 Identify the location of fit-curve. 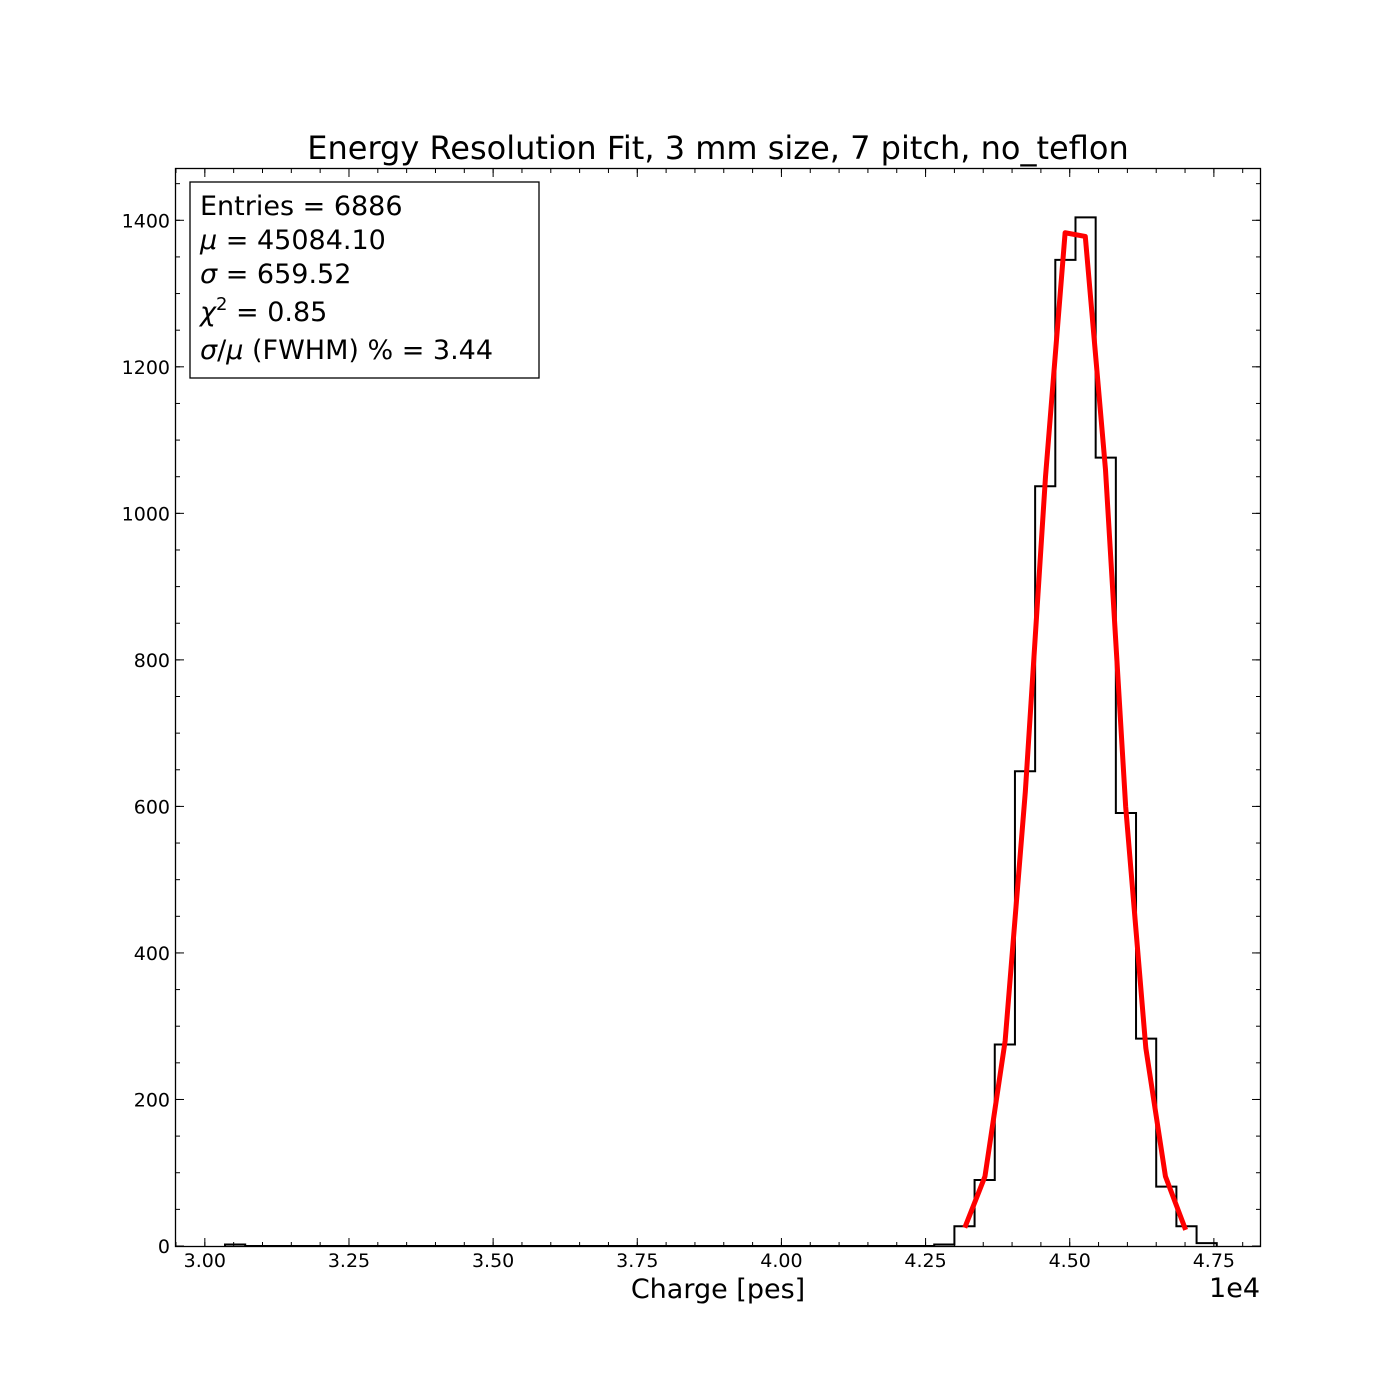
(1075, 730).